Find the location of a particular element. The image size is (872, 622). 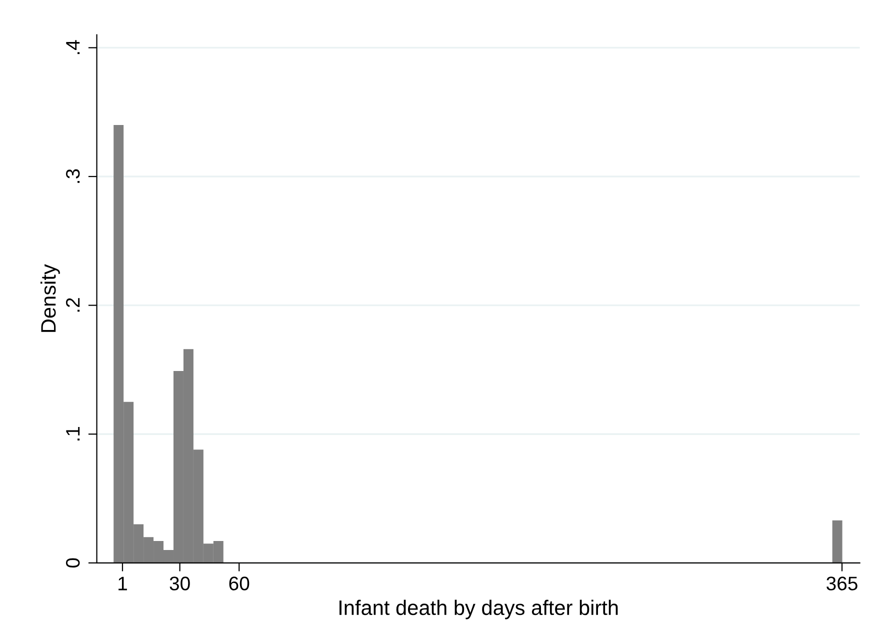

y-tick-label: .3 is located at coordinates (73, 176).